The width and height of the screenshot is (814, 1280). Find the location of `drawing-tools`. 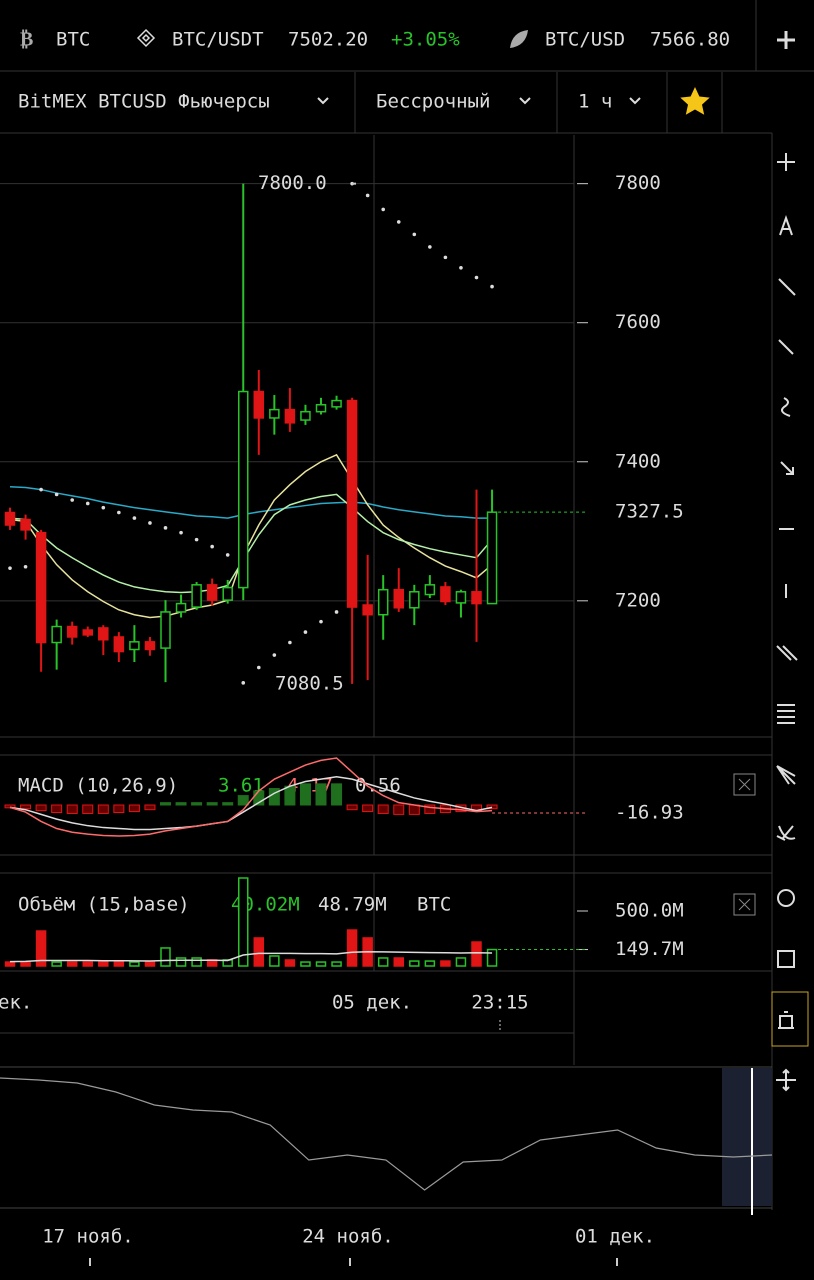

drawing-tools is located at coordinates (790, 671).